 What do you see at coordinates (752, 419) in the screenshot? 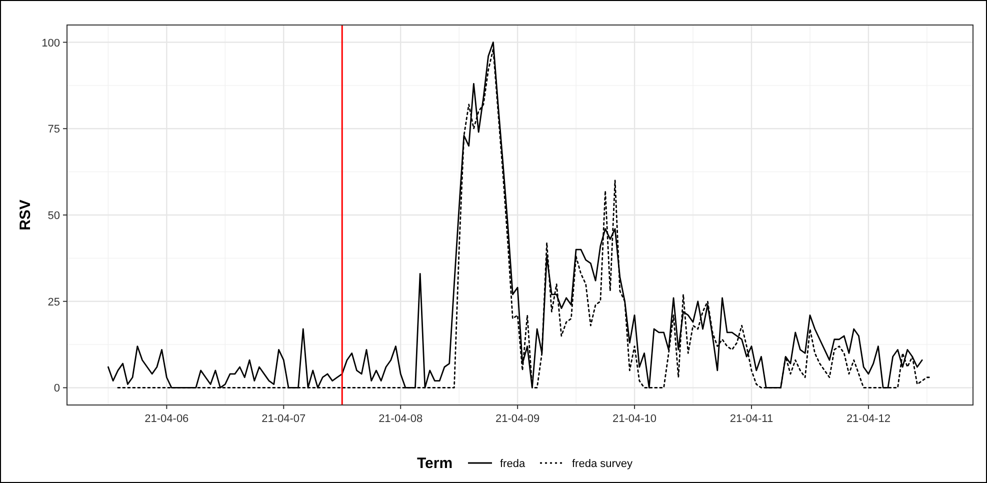
I see `x-tick-label: 21-04-11` at bounding box center [752, 419].